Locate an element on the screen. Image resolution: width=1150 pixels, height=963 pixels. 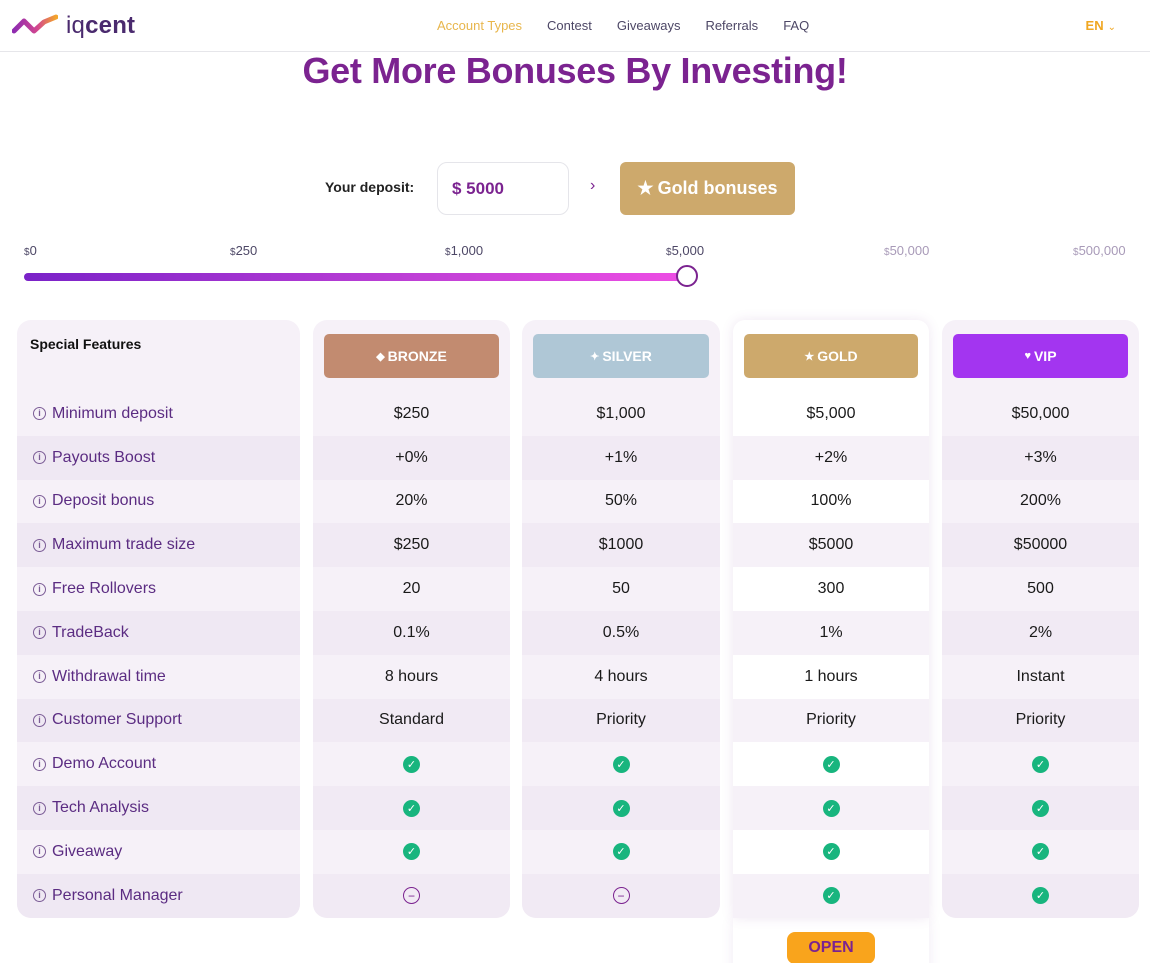
tier-value: $50,000 is located at coordinates (1040, 413).